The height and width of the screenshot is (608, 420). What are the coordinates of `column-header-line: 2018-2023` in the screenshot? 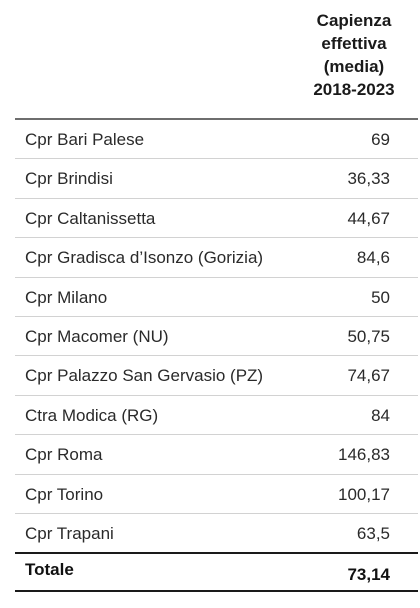 It's located at (354, 89).